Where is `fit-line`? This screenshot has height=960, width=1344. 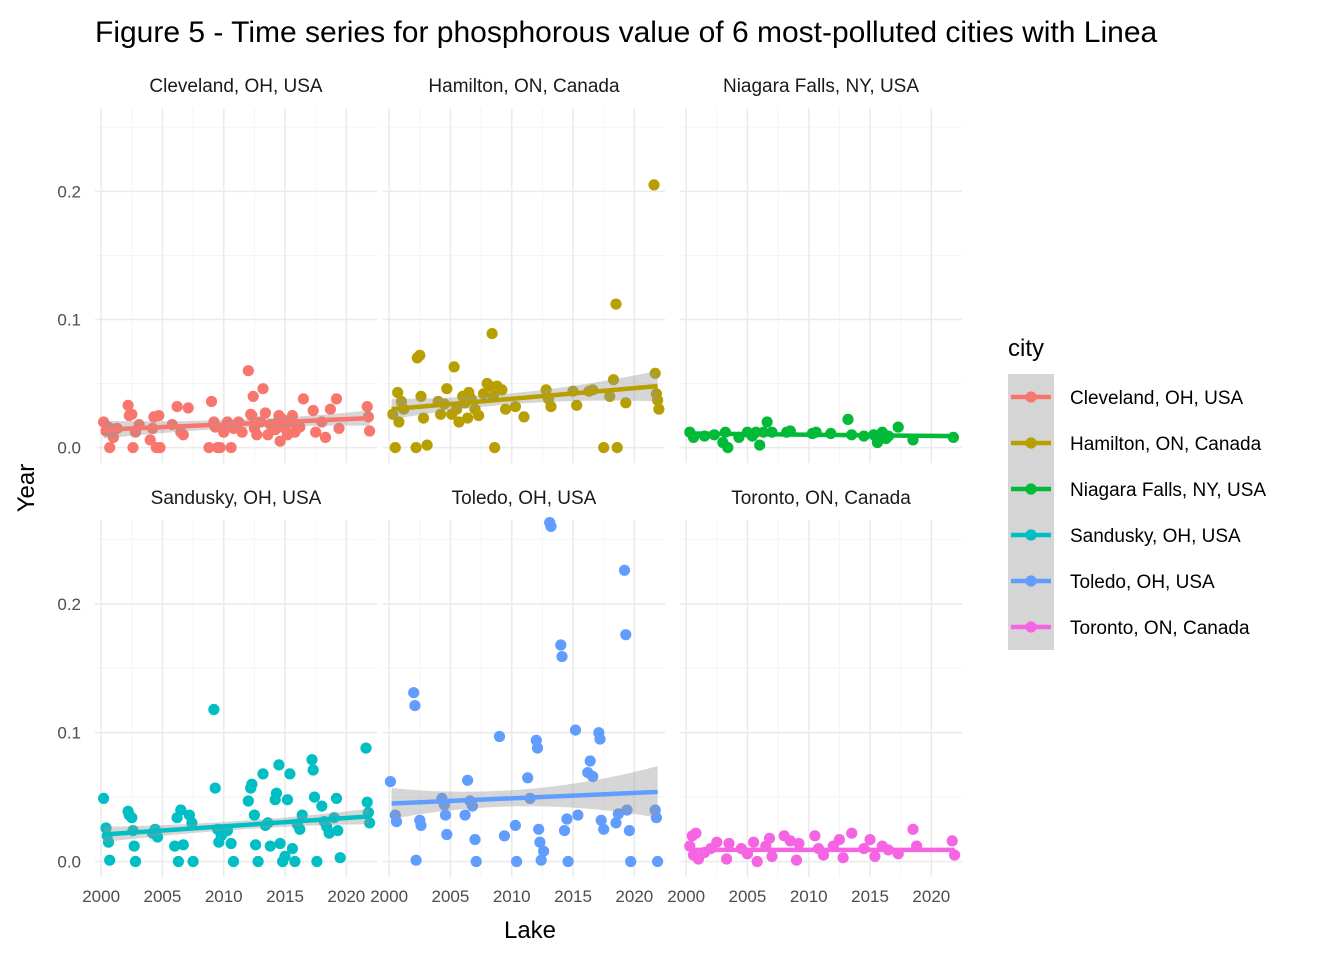
fit-line is located at coordinates (236, 423).